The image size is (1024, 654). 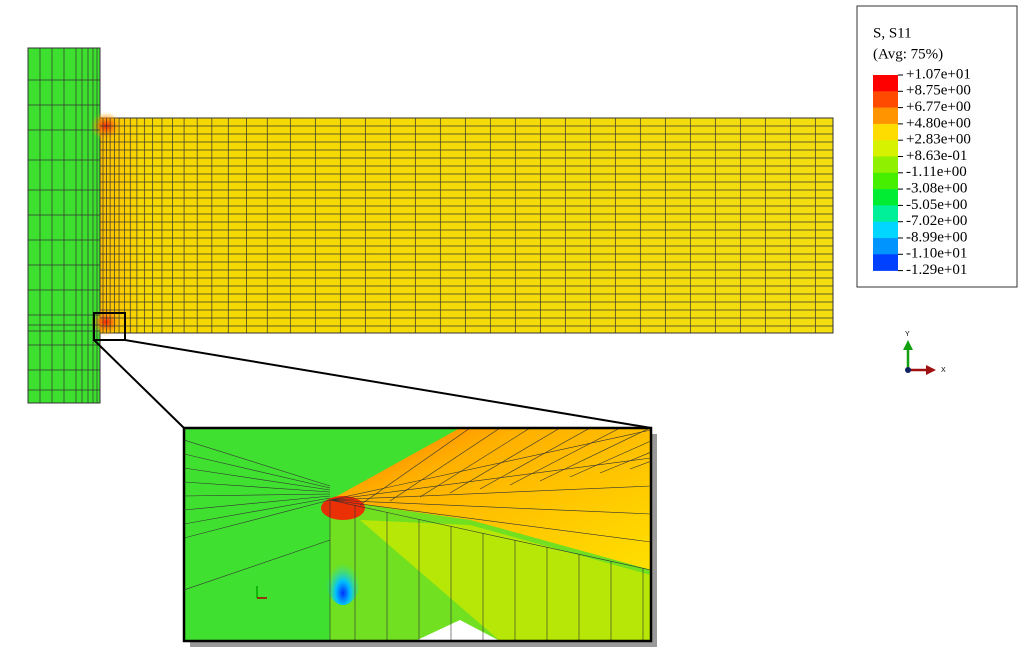 I want to click on zoom-box, so click(x=109, y=326).